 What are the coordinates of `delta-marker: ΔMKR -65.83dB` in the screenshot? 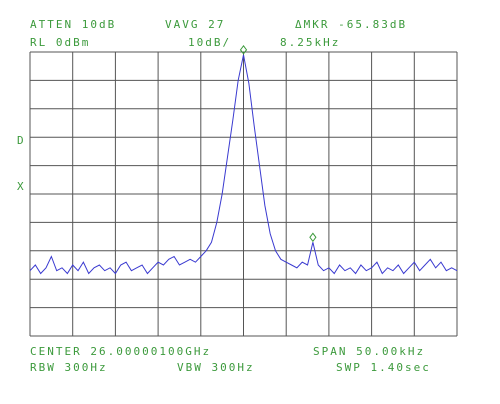 It's located at (351, 24).